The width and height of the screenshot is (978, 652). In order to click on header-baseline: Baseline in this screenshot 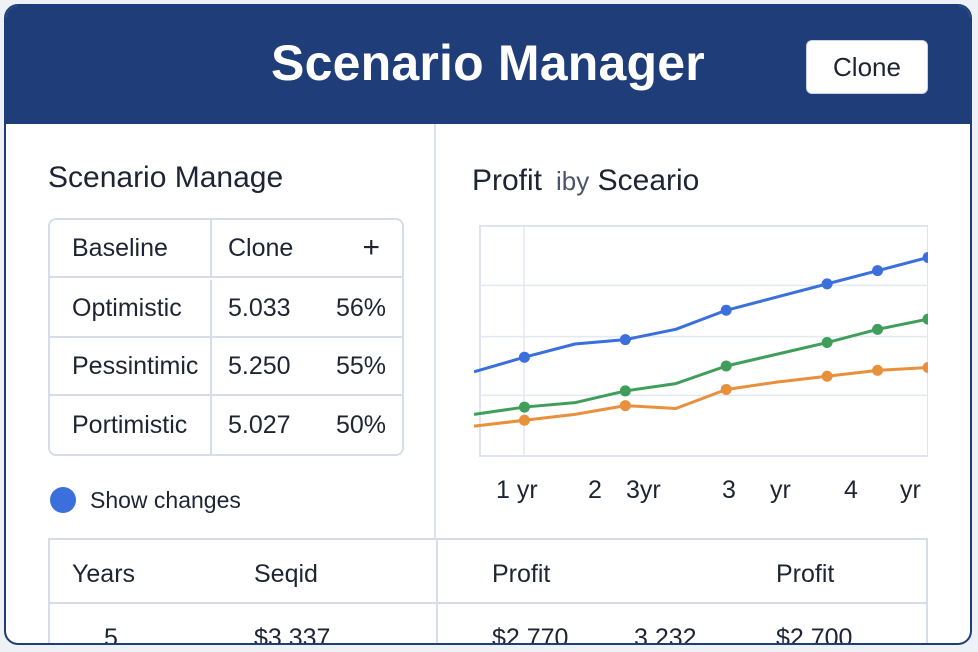, I will do `click(120, 247)`.